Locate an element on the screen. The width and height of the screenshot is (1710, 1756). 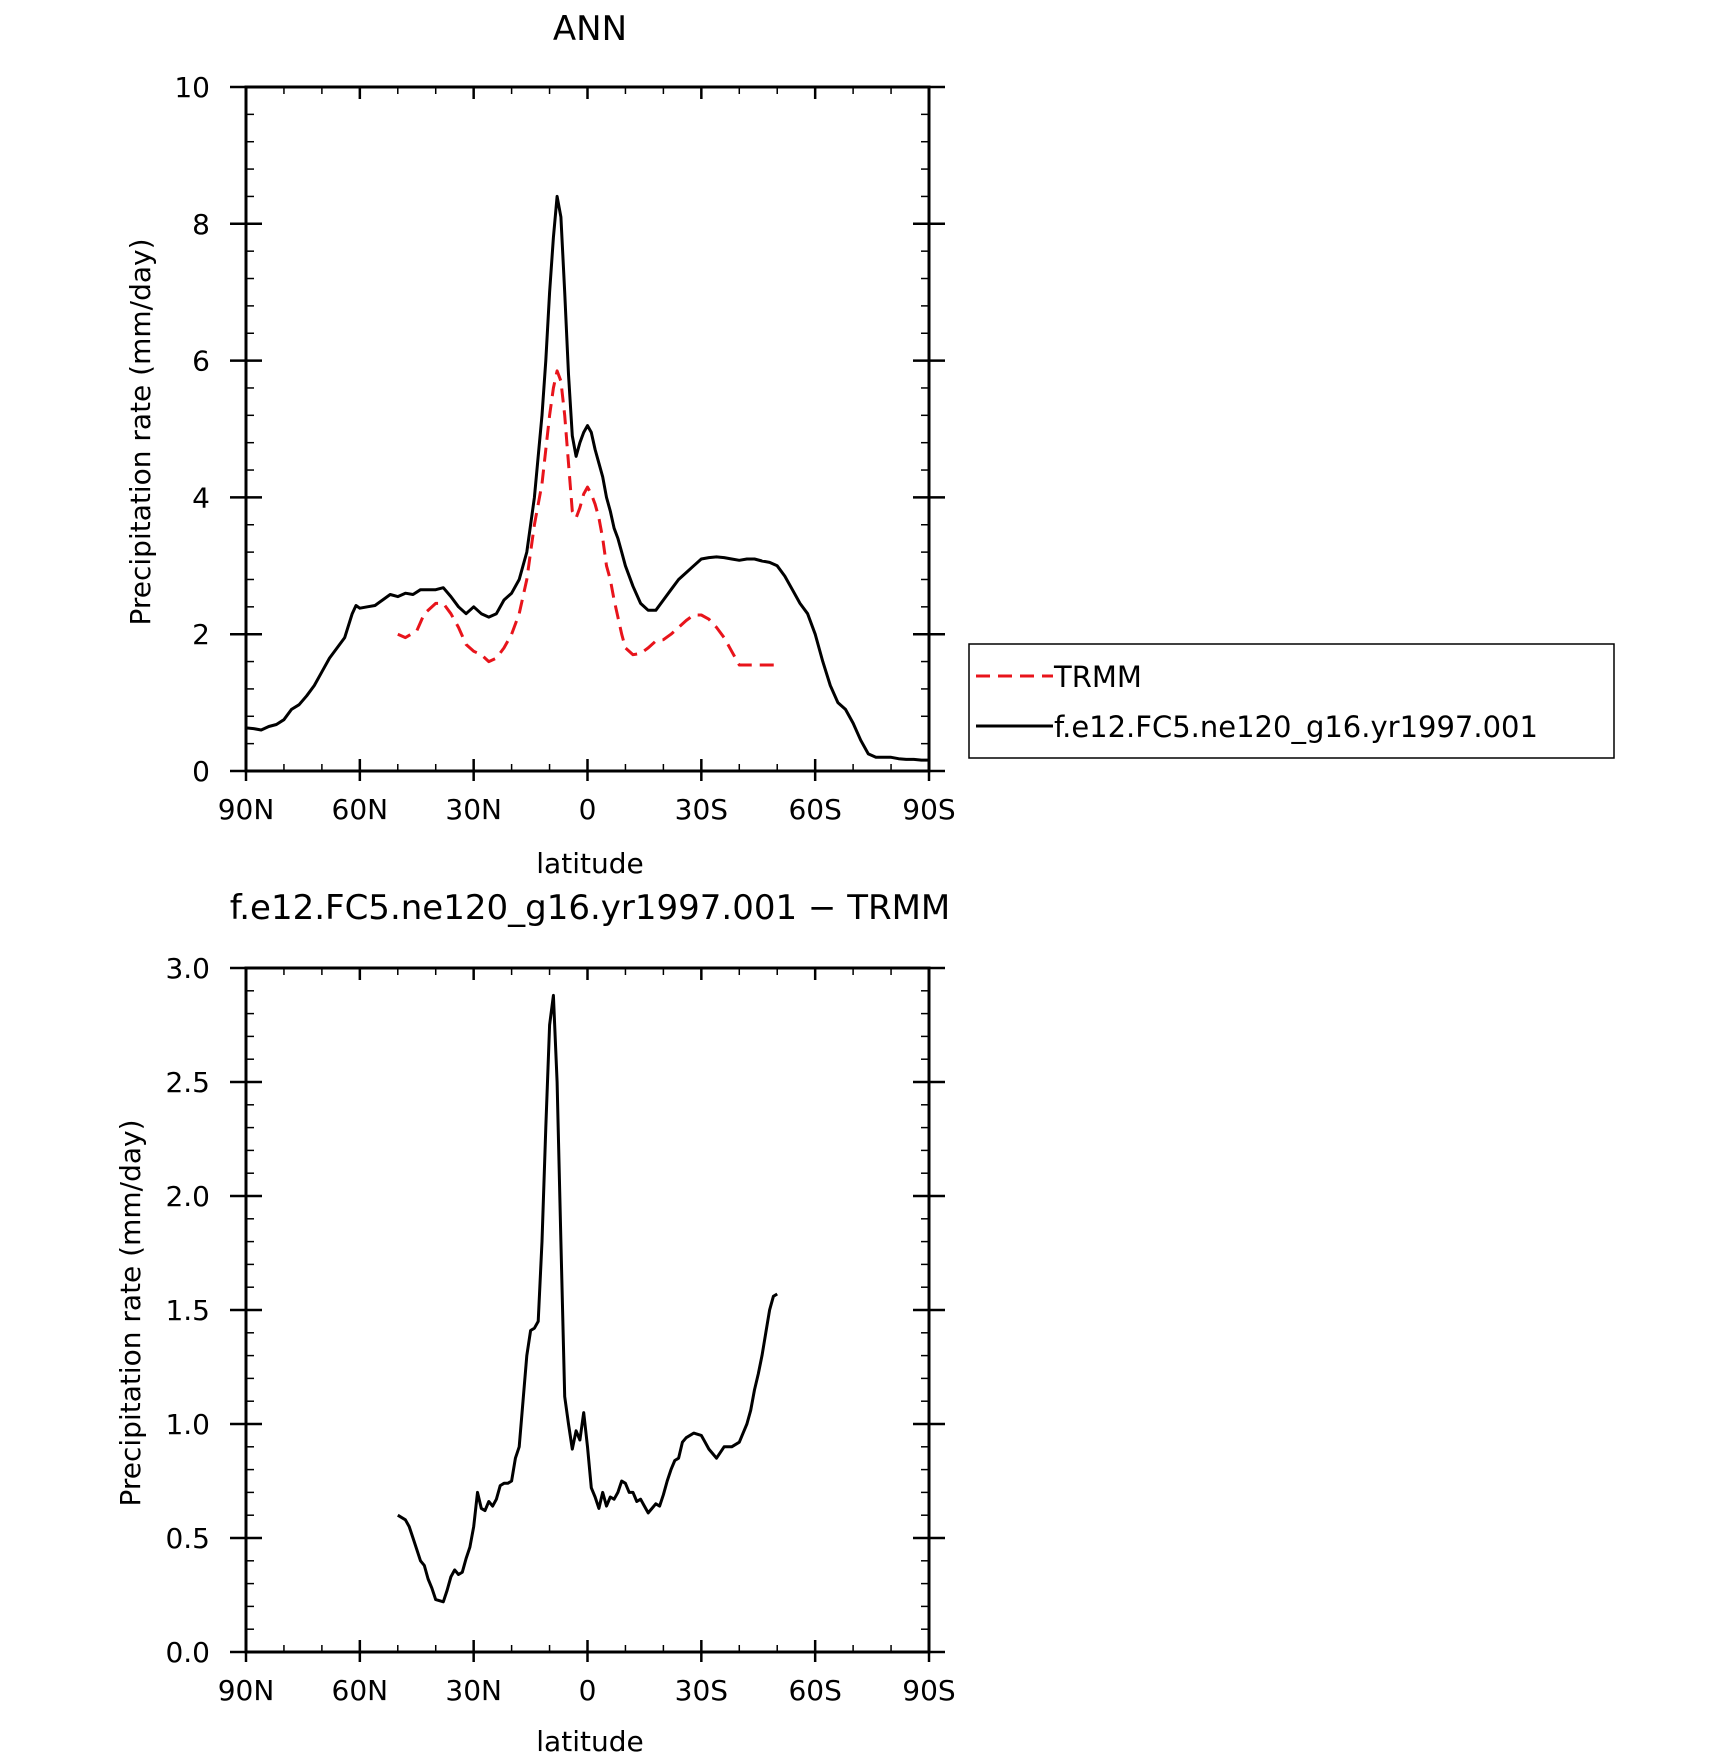
y-tick-label: 2.5 is located at coordinates (187, 1082).